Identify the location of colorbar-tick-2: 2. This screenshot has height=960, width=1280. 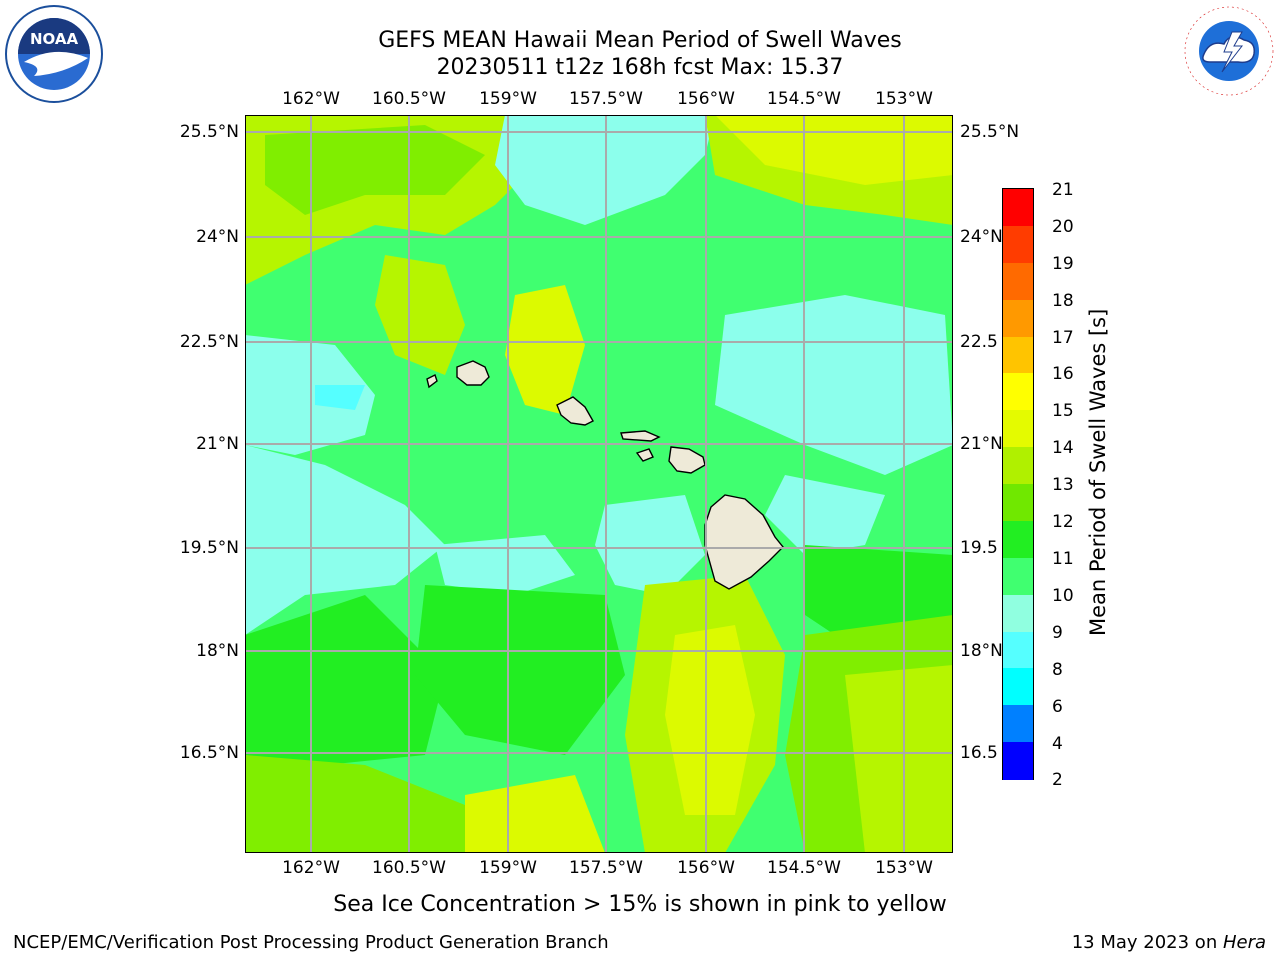
(1057, 780).